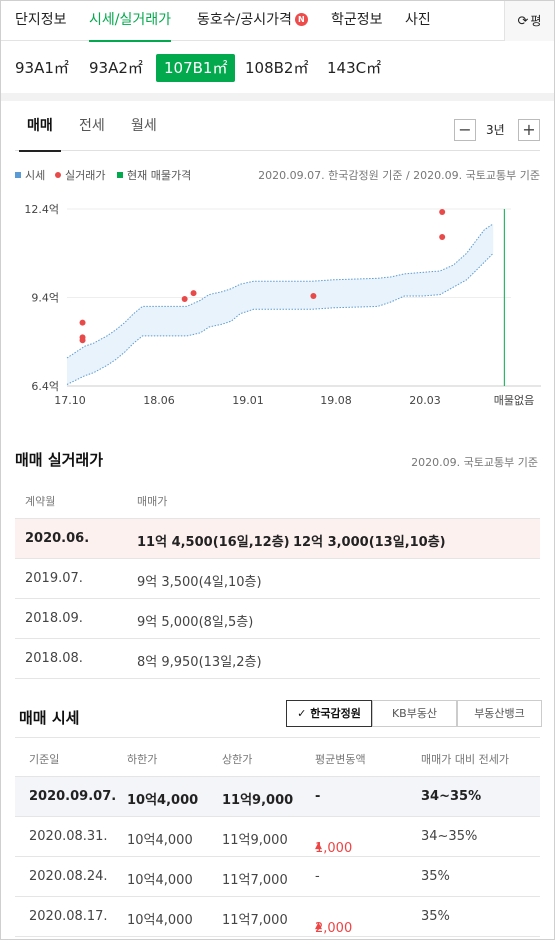  I want to click on y-tick-label: 6.4억, so click(45, 386).